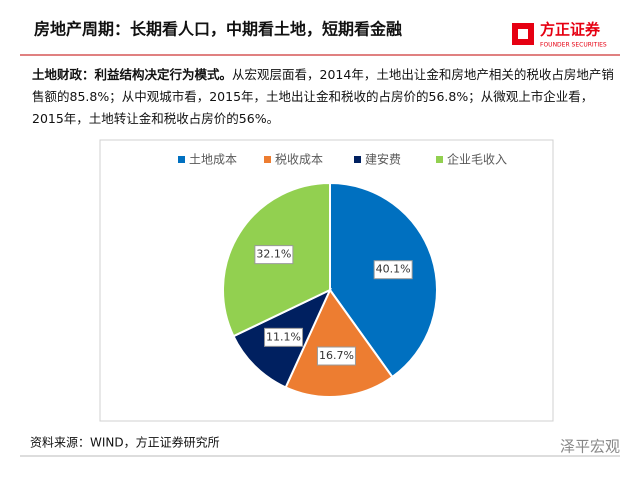 This screenshot has width=640, height=480. I want to click on legend-label: 建安费, so click(383, 159).